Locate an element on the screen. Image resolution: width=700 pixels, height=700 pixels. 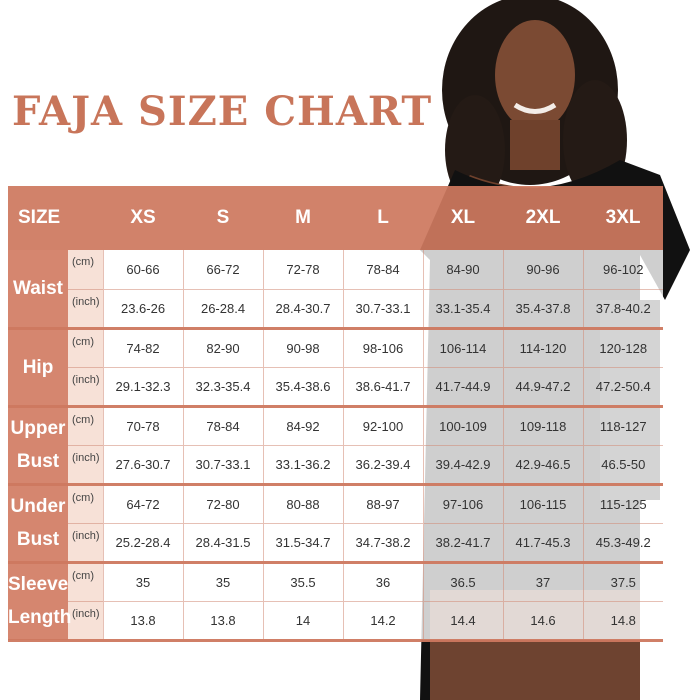
sleeve-length-label-line1: Sleeve is located at coordinates (38, 584).